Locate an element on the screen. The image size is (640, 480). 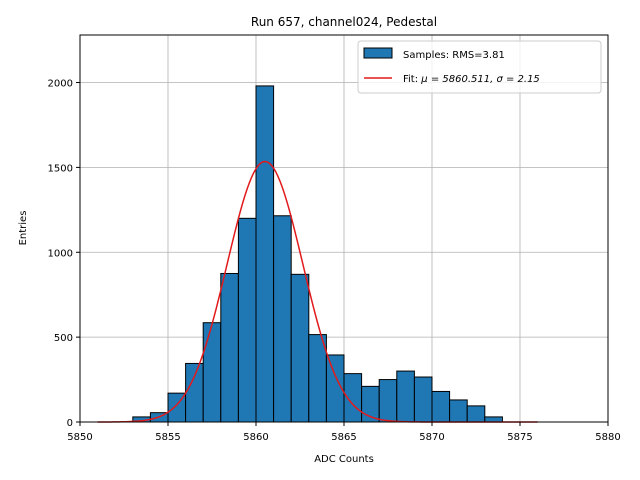
x-tick-label: 5880 is located at coordinates (607, 437).